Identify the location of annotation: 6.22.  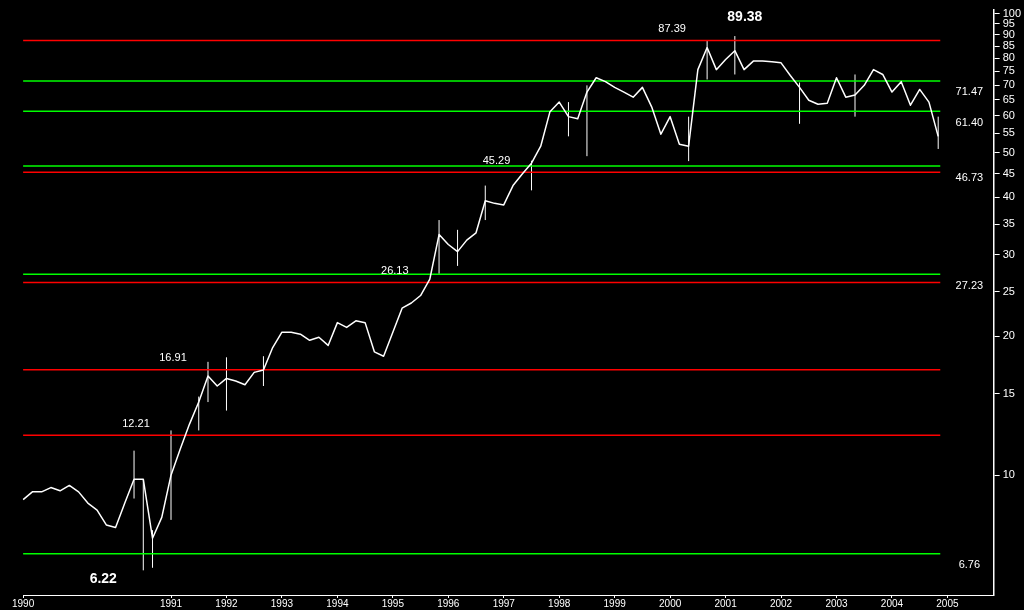
(103, 578).